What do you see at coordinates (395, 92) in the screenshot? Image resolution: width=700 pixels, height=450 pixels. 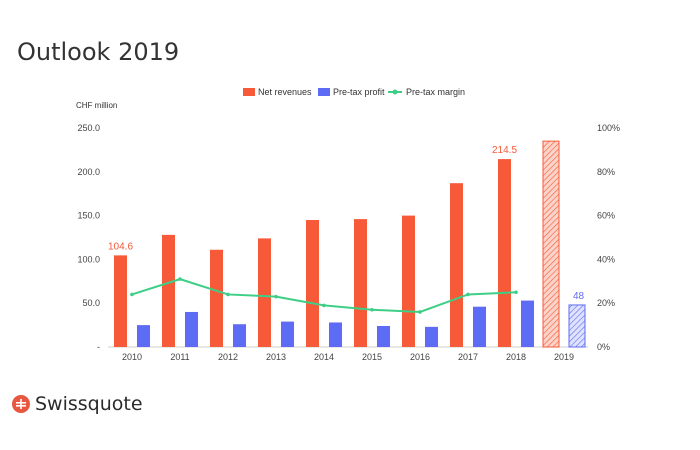 I see `legend-marker-pre-tax-margin` at bounding box center [395, 92].